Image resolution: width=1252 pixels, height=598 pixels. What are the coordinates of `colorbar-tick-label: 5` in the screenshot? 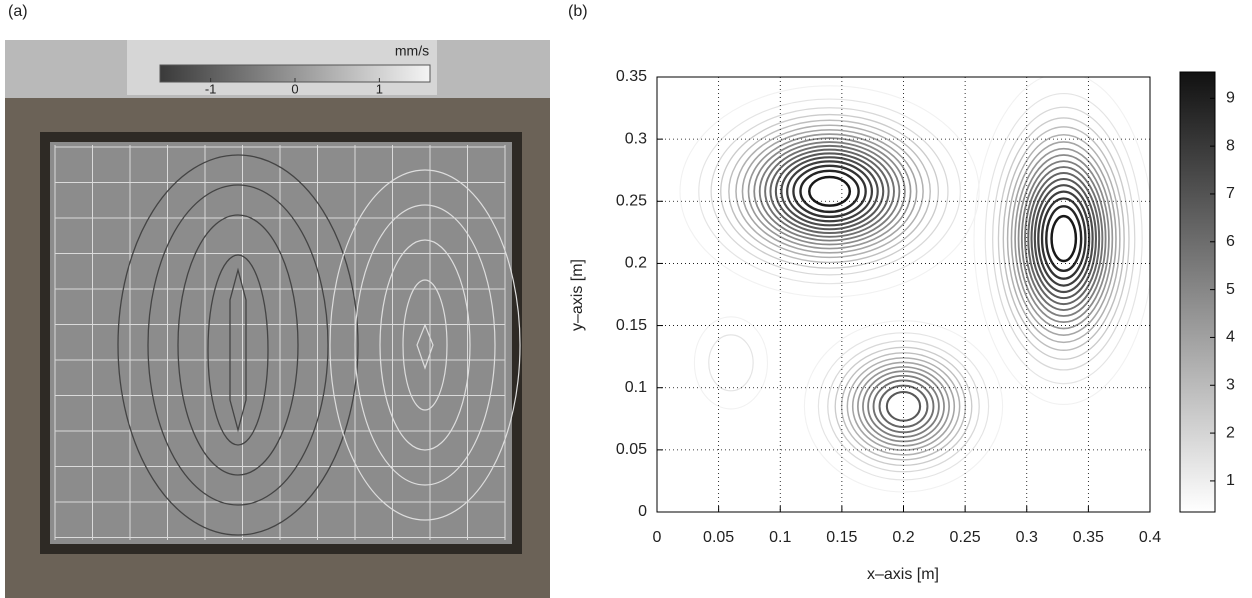 It's located at (1230, 289).